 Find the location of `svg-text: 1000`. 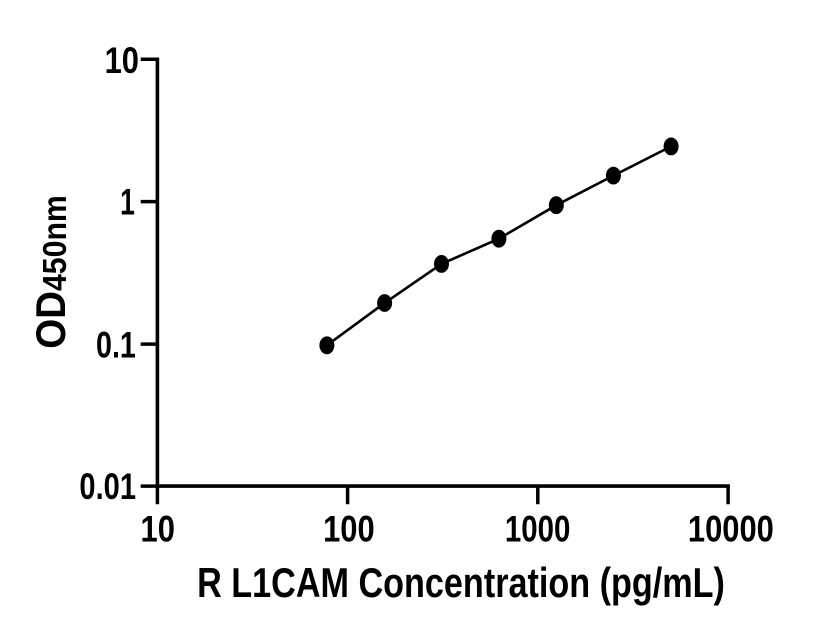

svg-text: 1000 is located at coordinates (537, 530).